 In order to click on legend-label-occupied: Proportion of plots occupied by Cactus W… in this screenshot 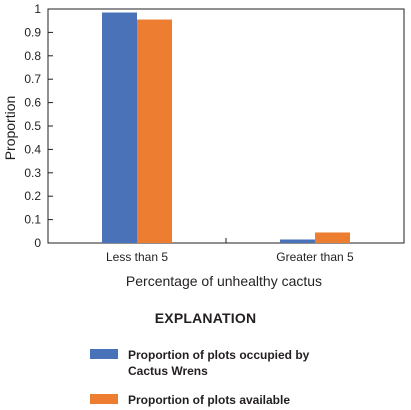, I will do `click(243, 363)`.